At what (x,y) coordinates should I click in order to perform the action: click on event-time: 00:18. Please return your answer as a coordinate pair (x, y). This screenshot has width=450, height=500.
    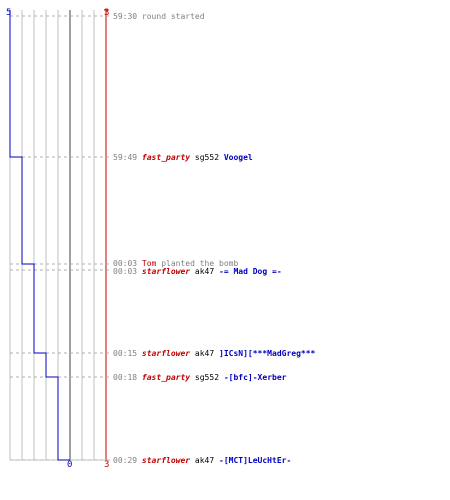
    Looking at the image, I should click on (125, 377).